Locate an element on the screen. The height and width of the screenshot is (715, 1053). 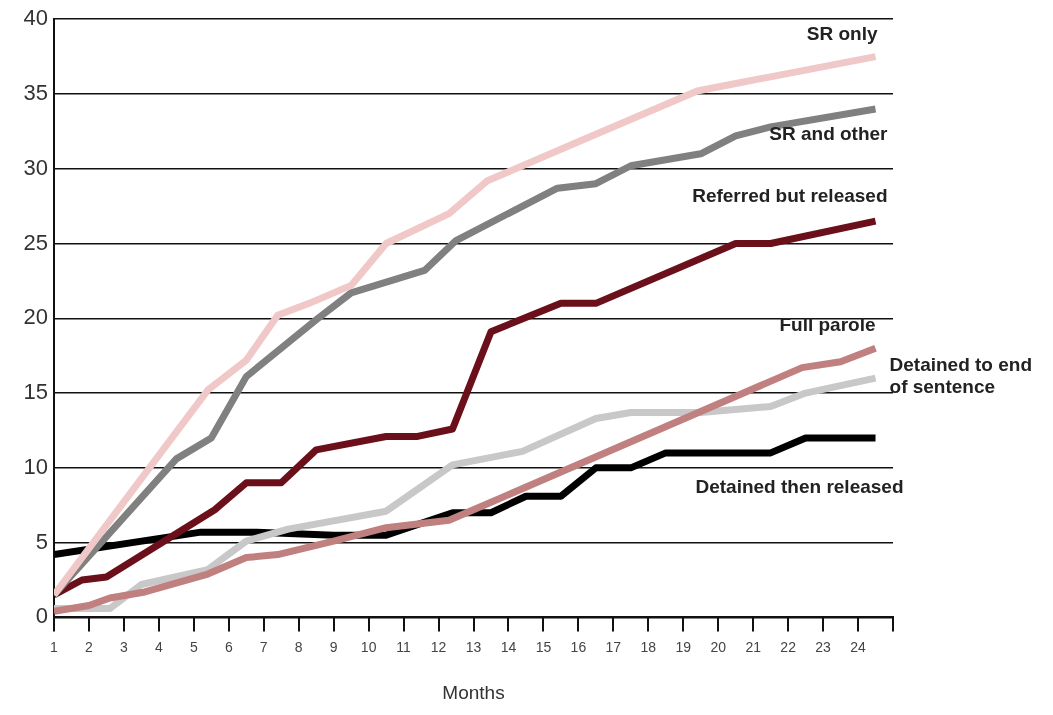
x-tick-label: 2 is located at coordinates (89, 646).